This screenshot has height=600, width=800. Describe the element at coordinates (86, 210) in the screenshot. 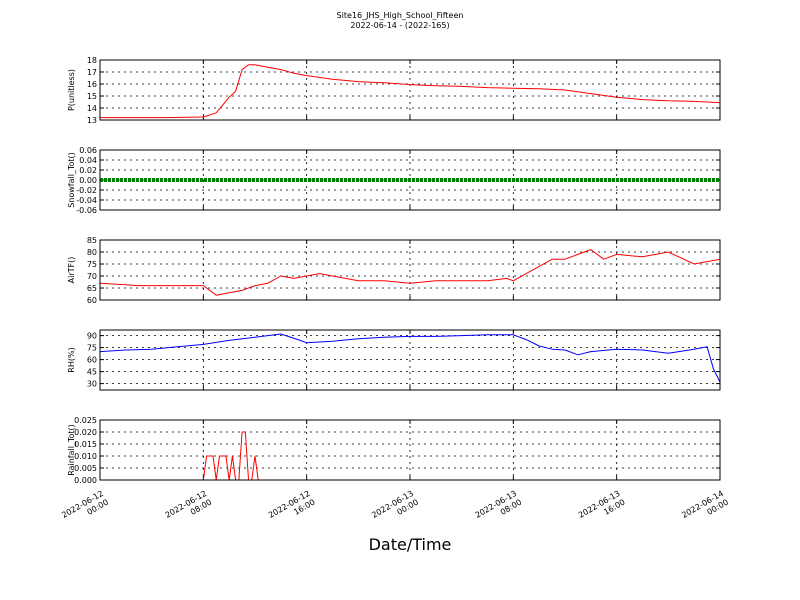

I see `y-tick-label: -0.06` at that location.